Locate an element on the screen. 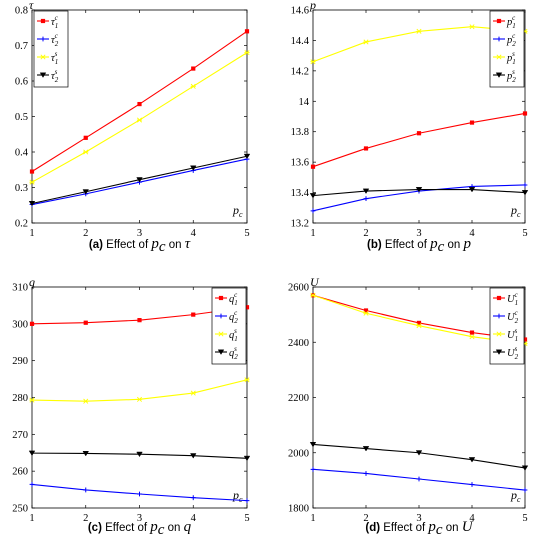  legend-item-c2: q2c is located at coordinates (226, 317).